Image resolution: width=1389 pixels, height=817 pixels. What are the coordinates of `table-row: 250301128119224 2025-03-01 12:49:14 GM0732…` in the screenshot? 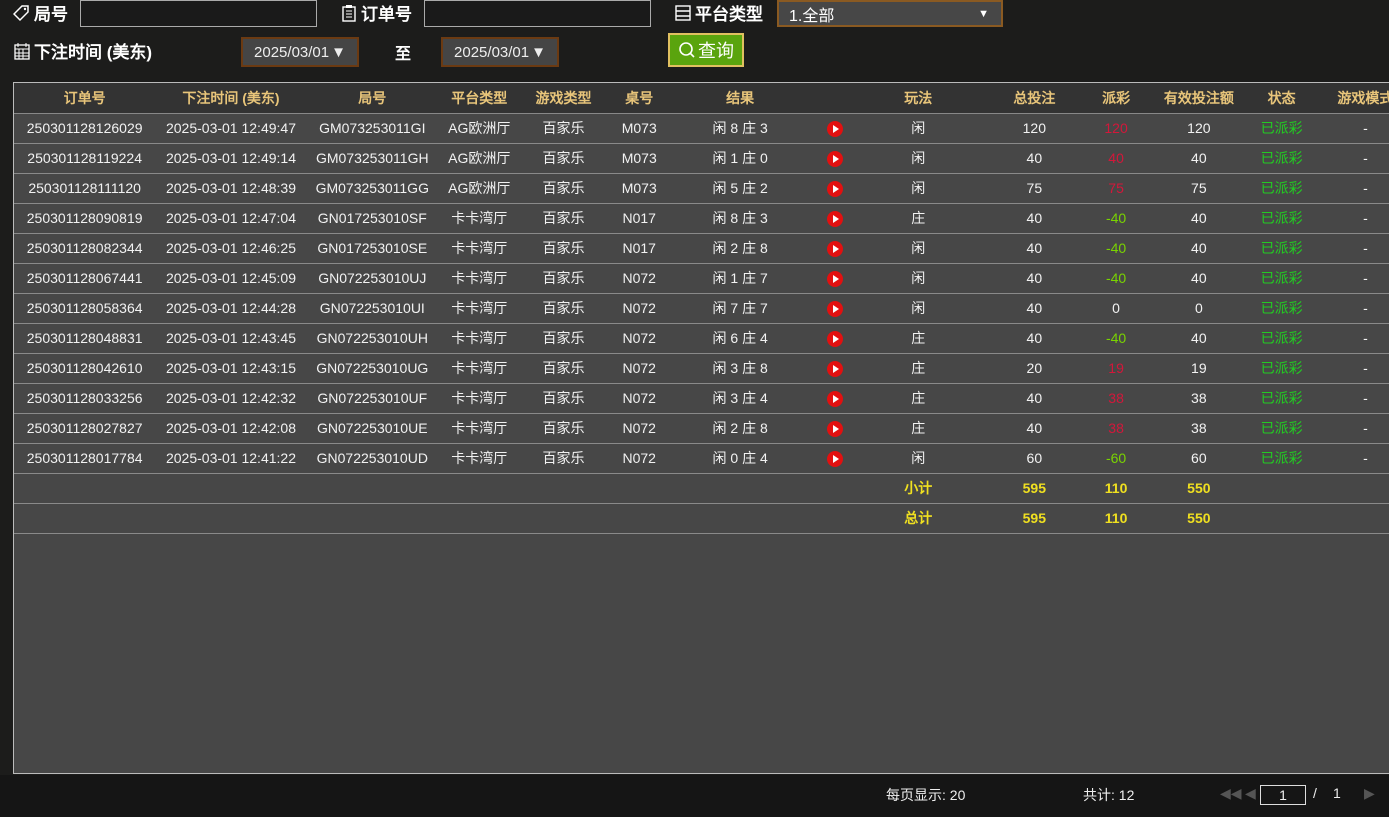 It's located at (701, 158).